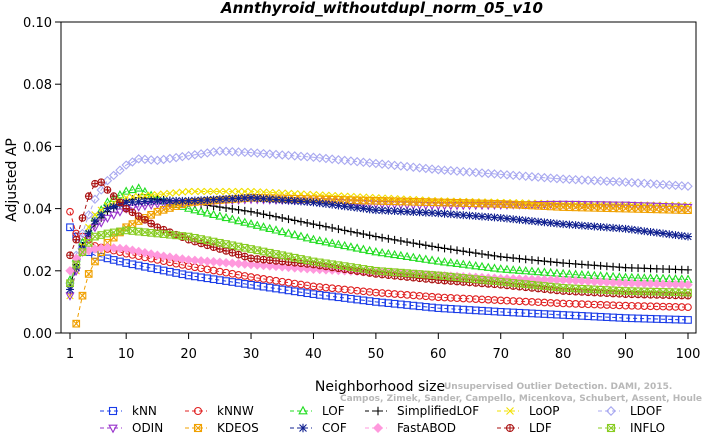 The image size is (702, 434). I want to click on x-tick-label: 30, so click(251, 354).